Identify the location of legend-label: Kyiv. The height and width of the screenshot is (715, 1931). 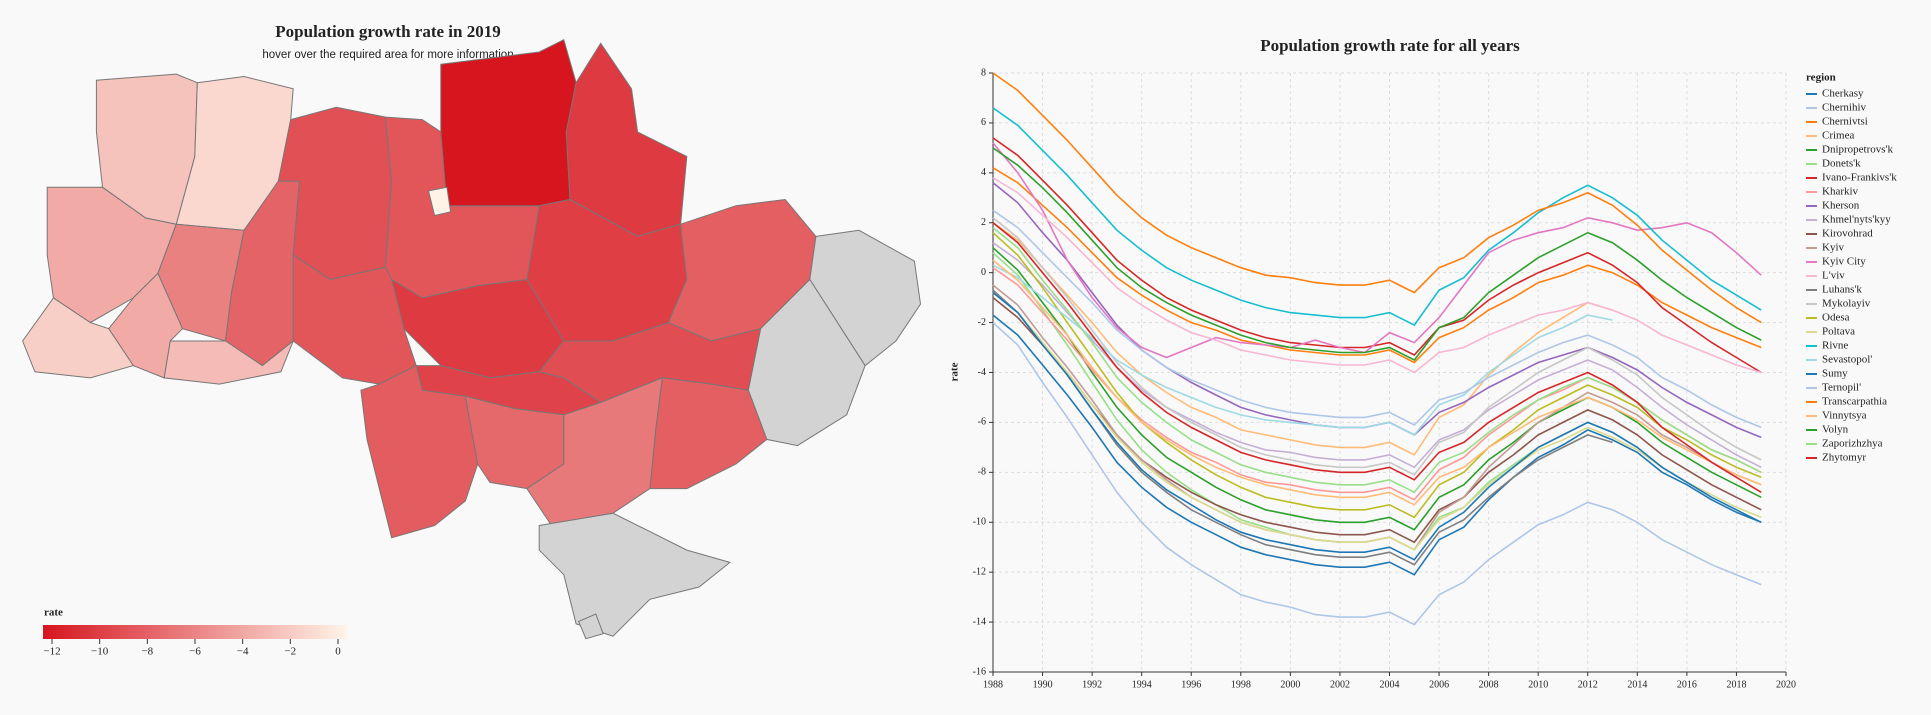
(1833, 248).